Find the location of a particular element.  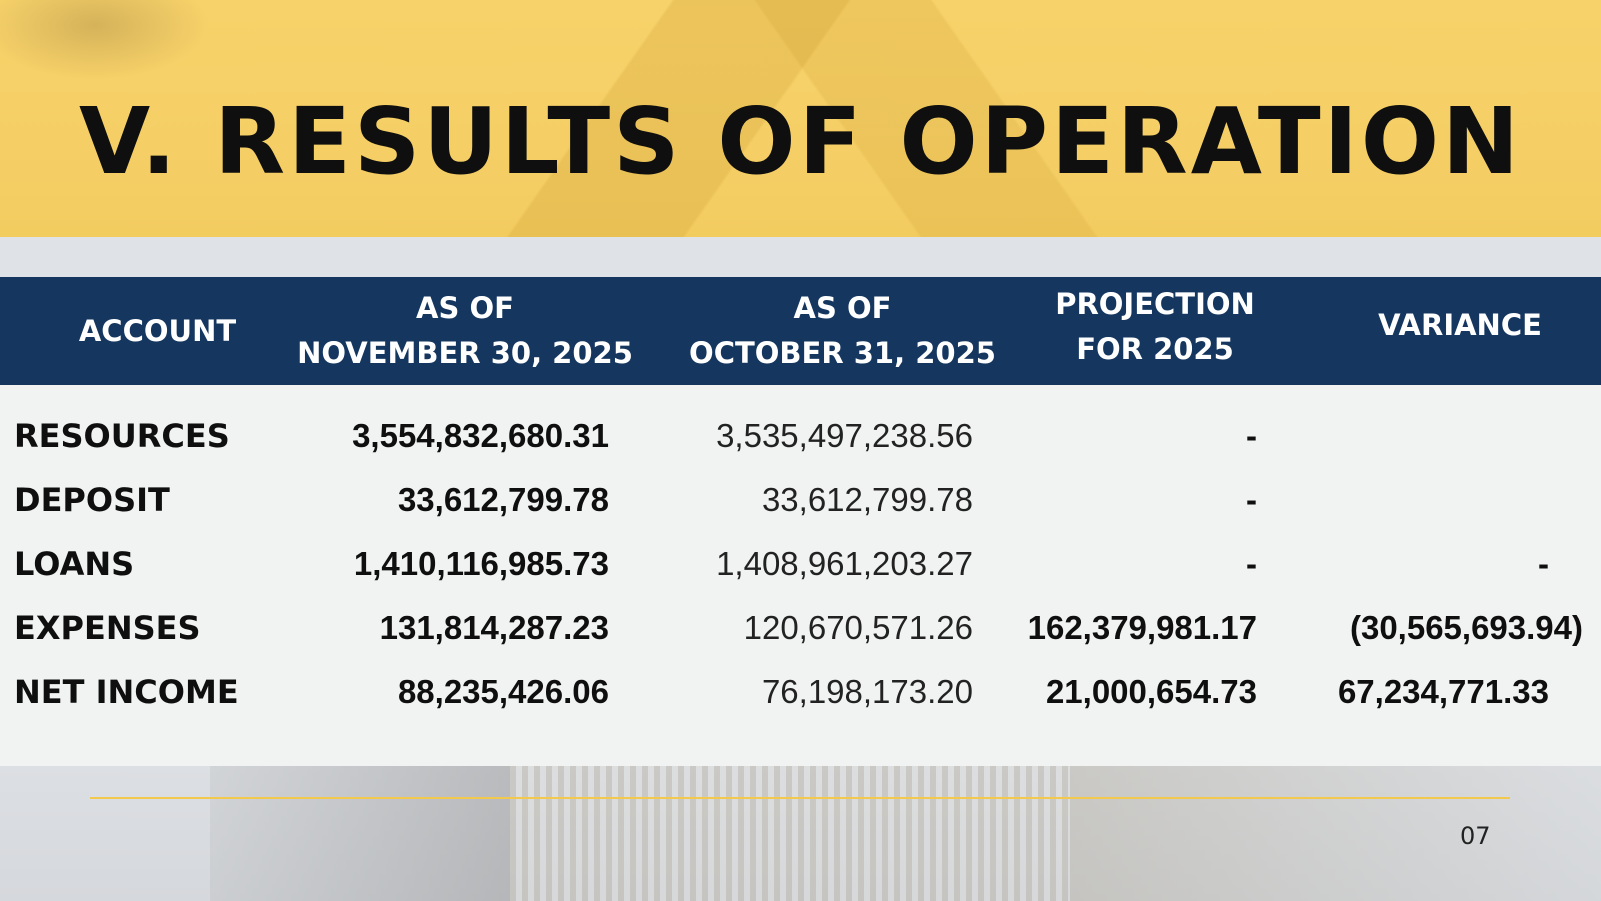

row-nov-value: 88,235,426.06 is located at coordinates (503, 691).